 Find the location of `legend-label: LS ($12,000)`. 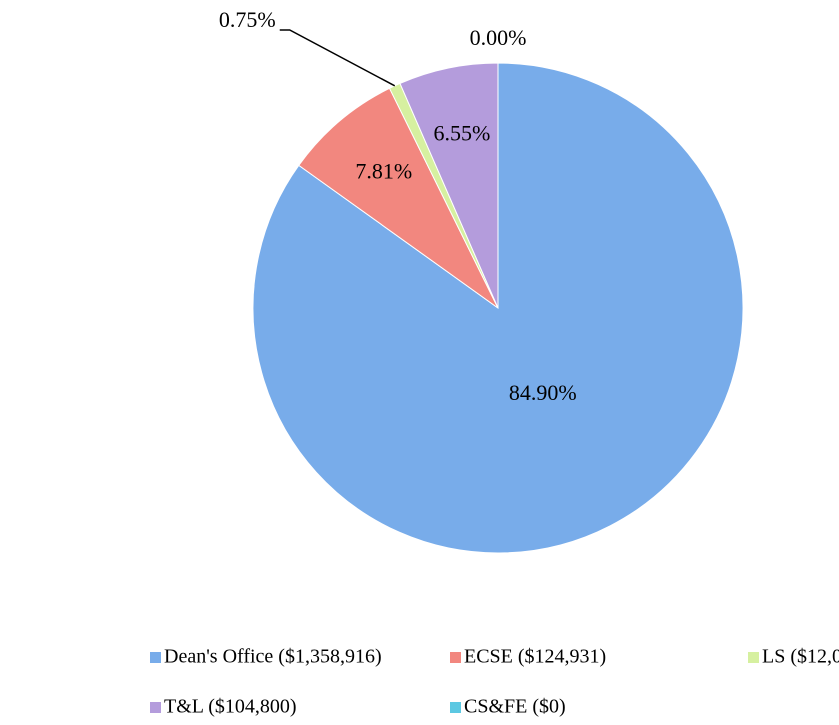

legend-label: LS ($12,000) is located at coordinates (800, 657).